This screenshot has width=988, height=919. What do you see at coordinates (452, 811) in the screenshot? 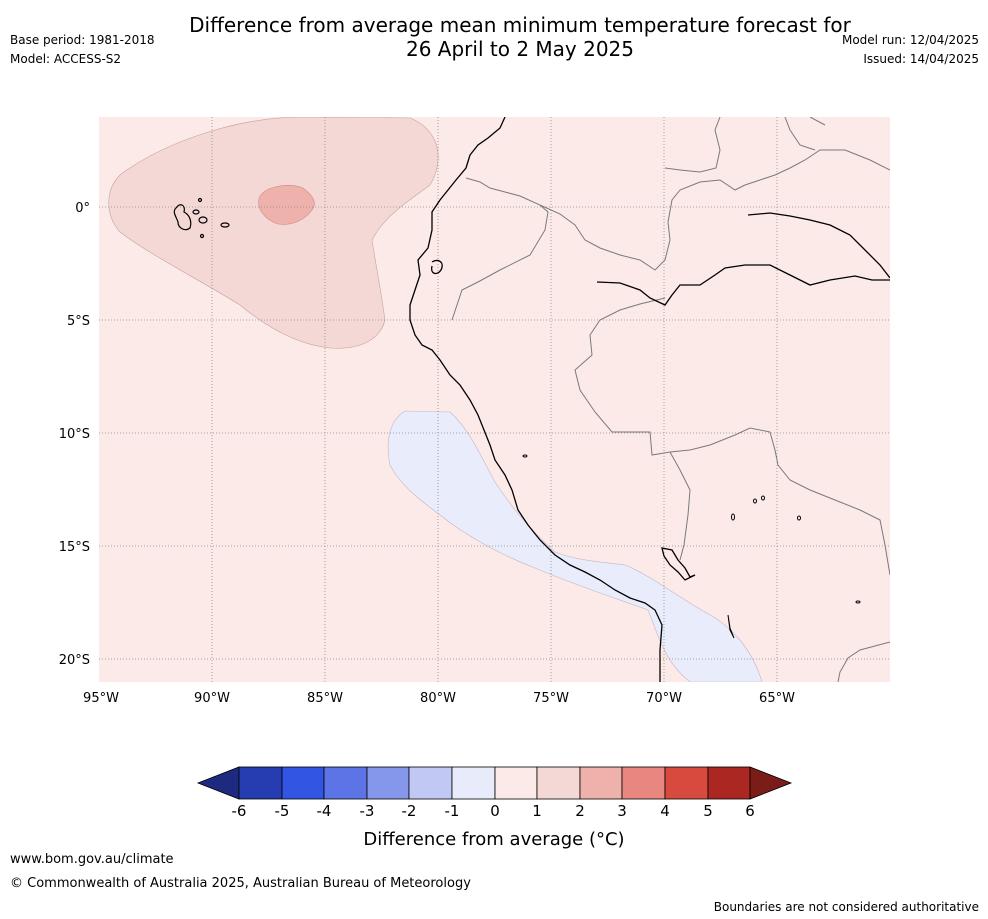
I see `colorbar-tick-m1: -1` at bounding box center [452, 811].